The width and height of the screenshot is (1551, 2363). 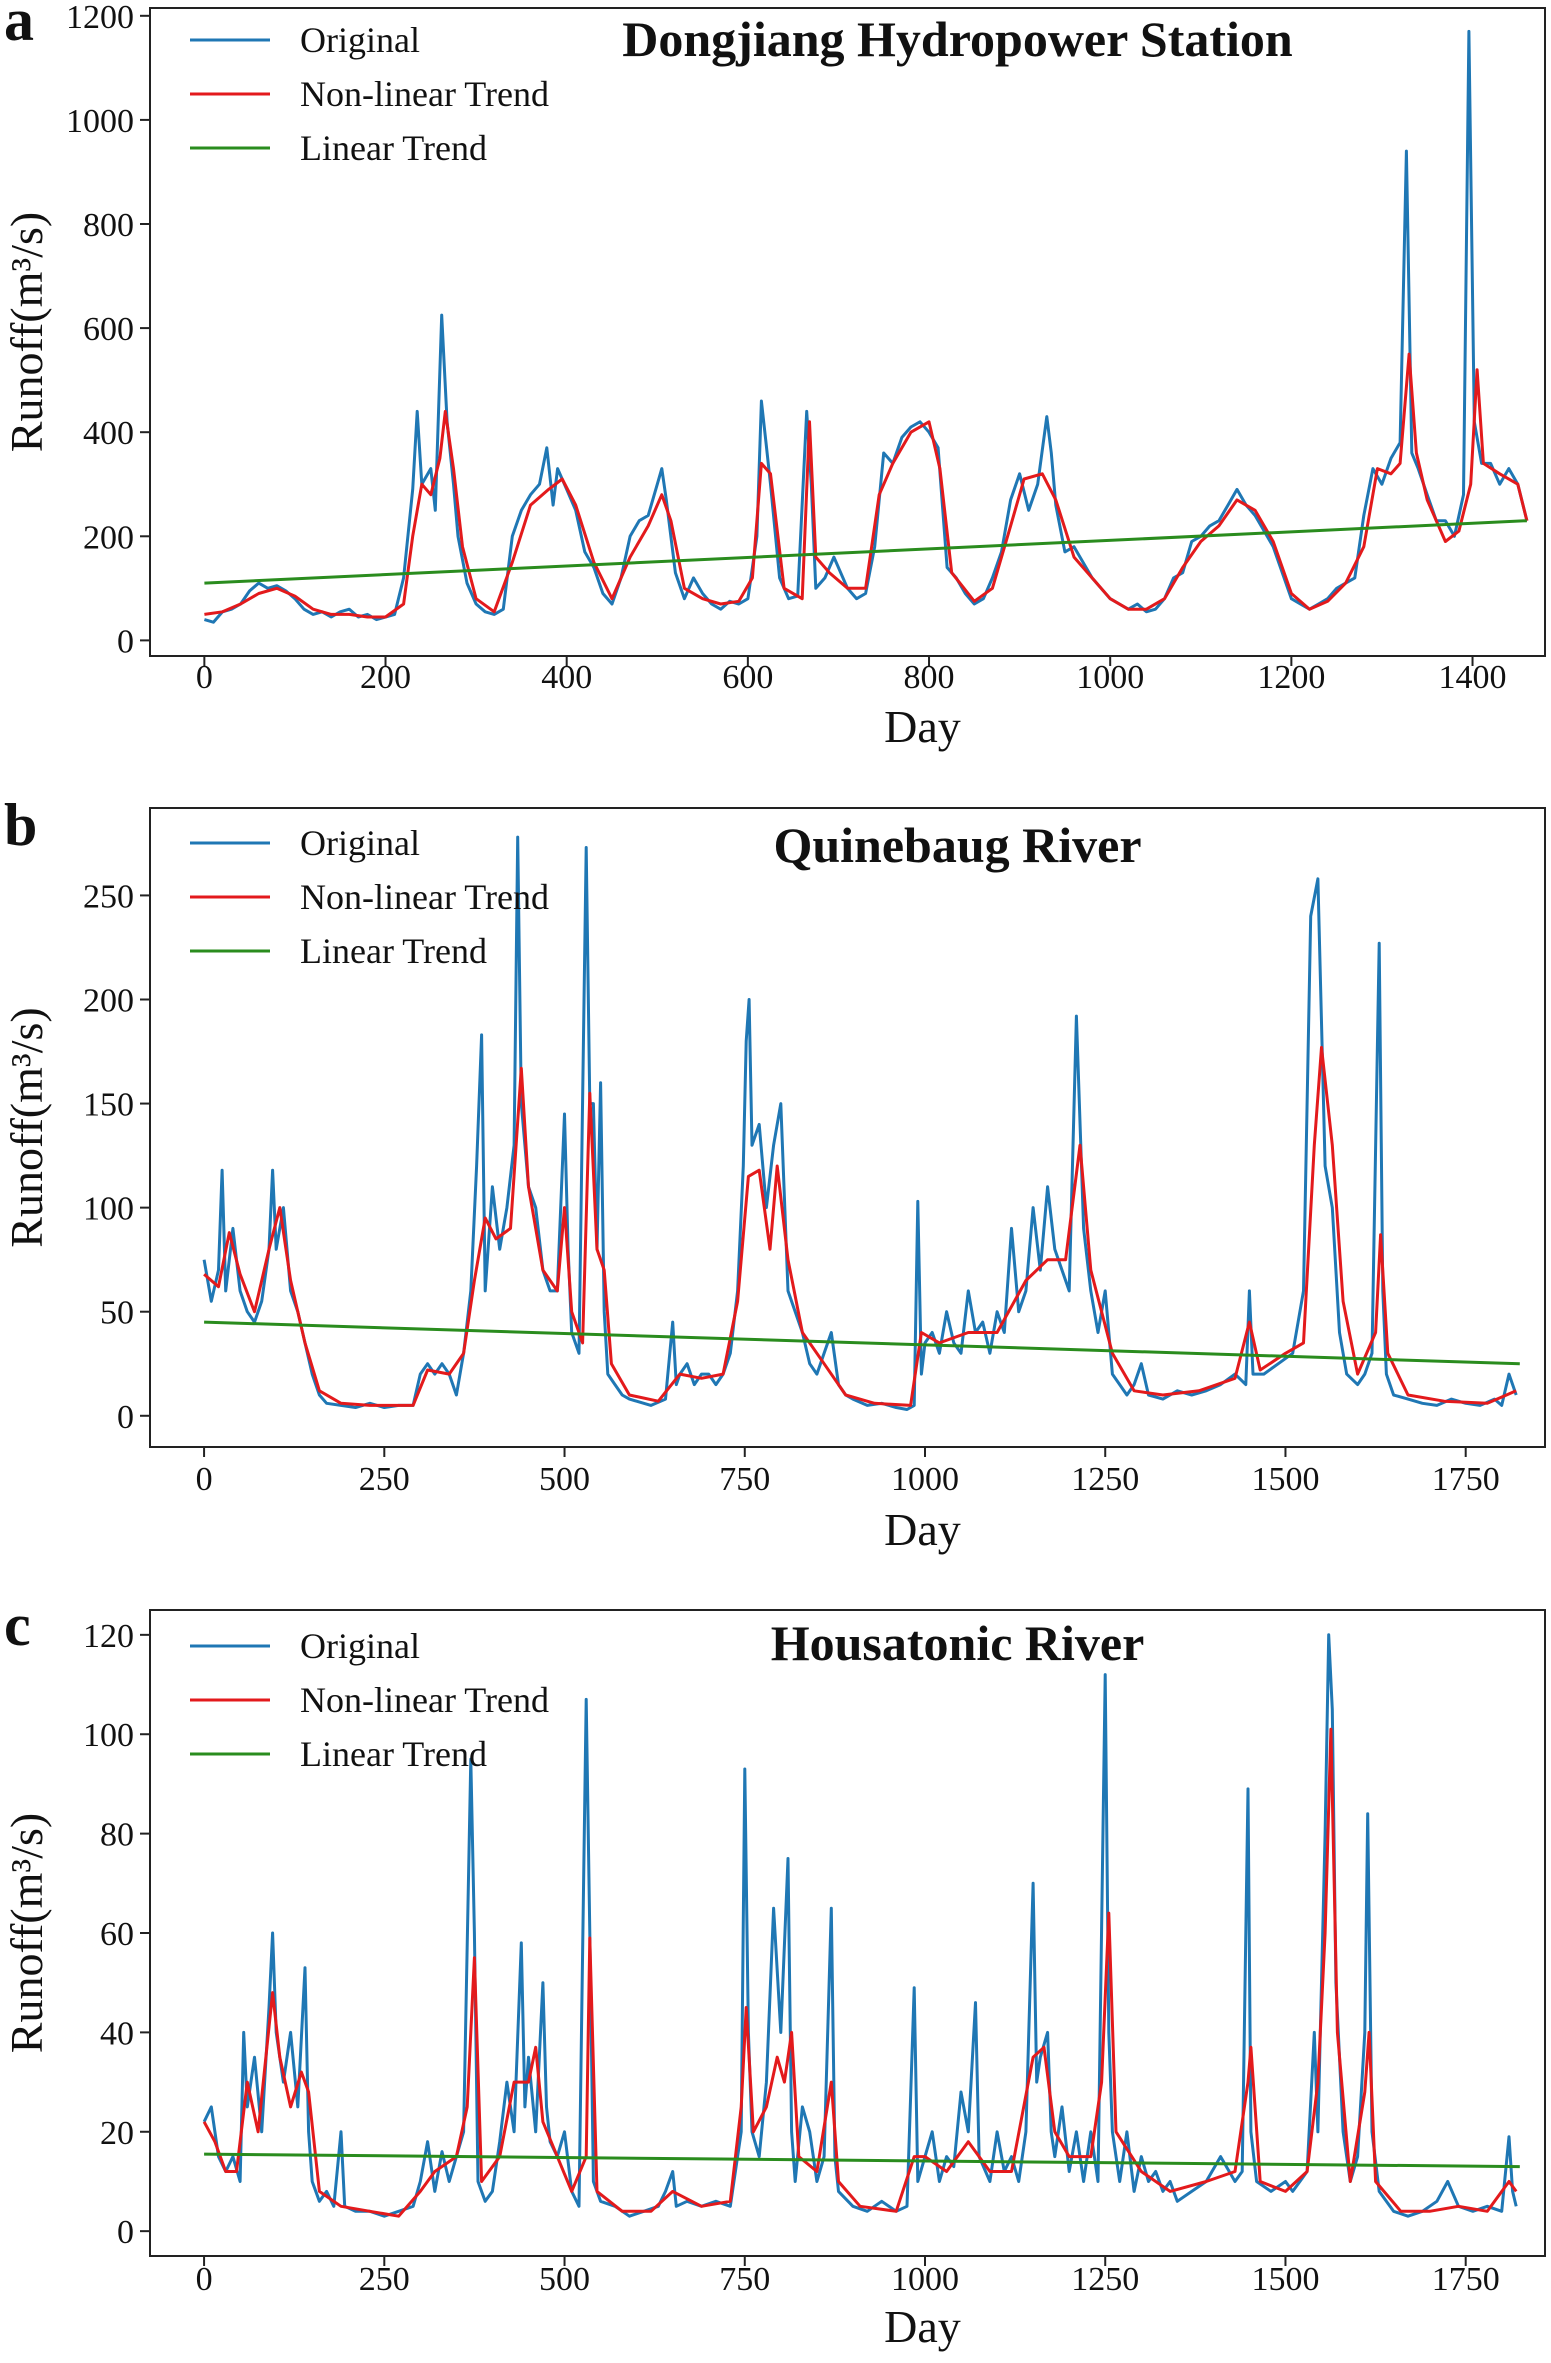 I want to click on y-tick-label: 800, so click(x=108, y=225).